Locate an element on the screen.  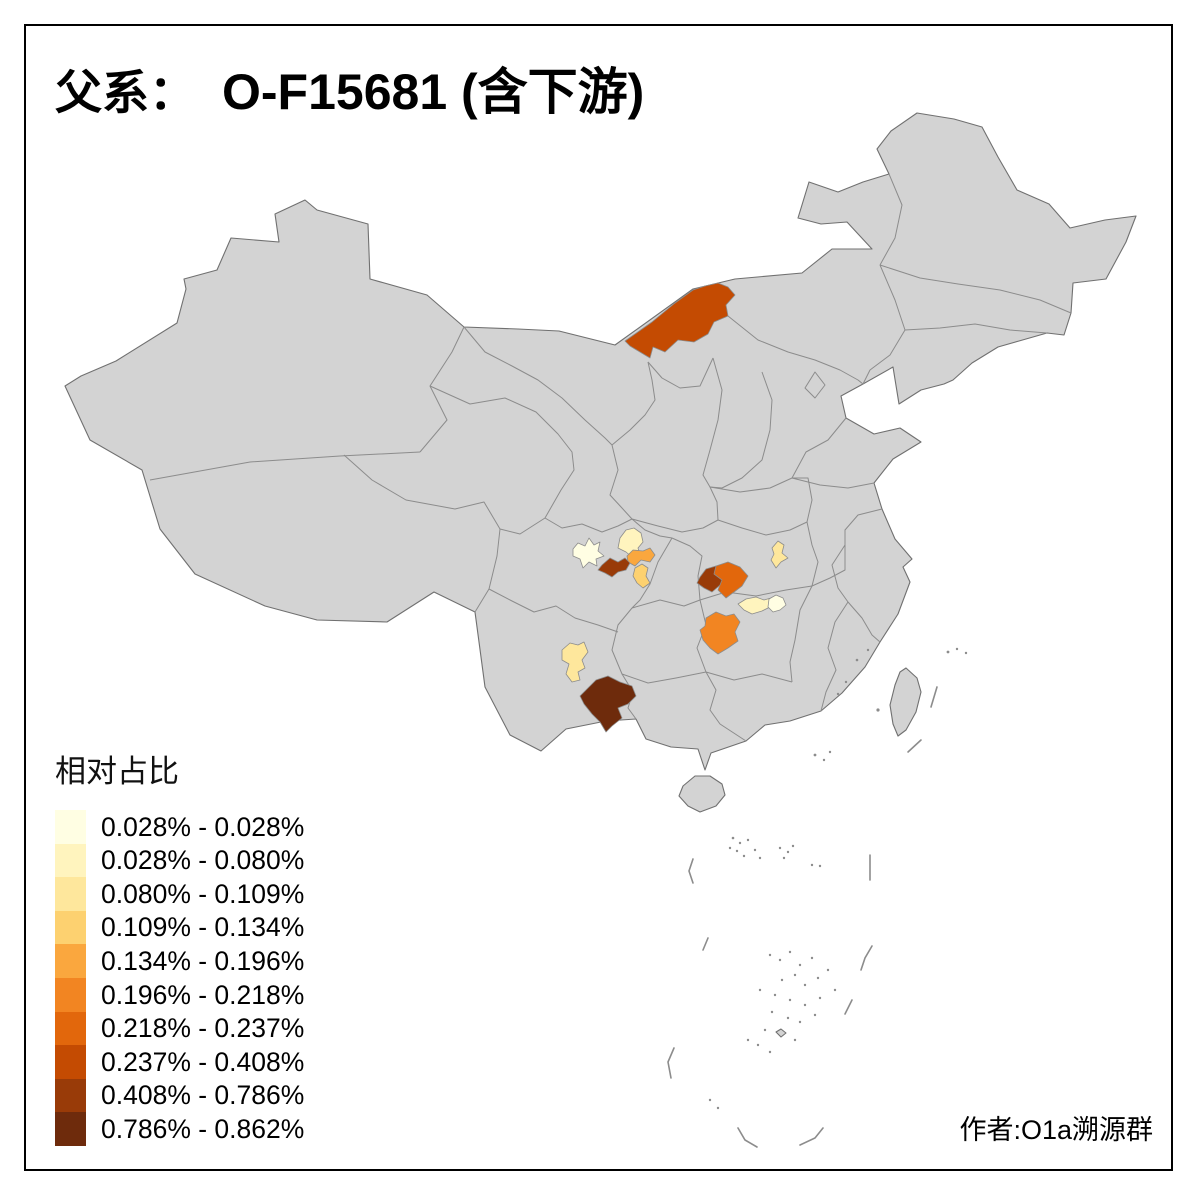
legend-label: 0.237% - 0.408% is located at coordinates (203, 1061).